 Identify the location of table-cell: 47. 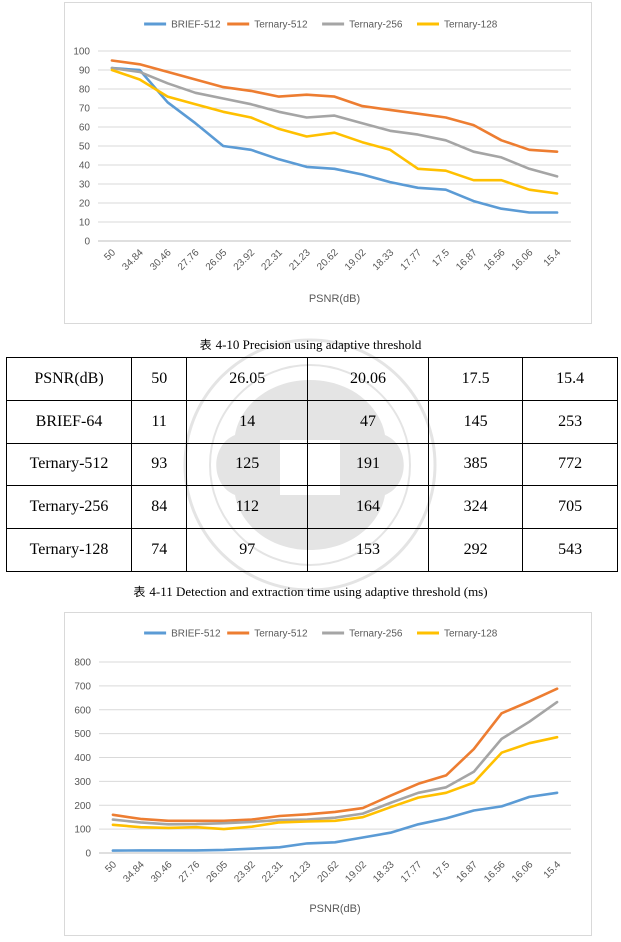
(368, 421).